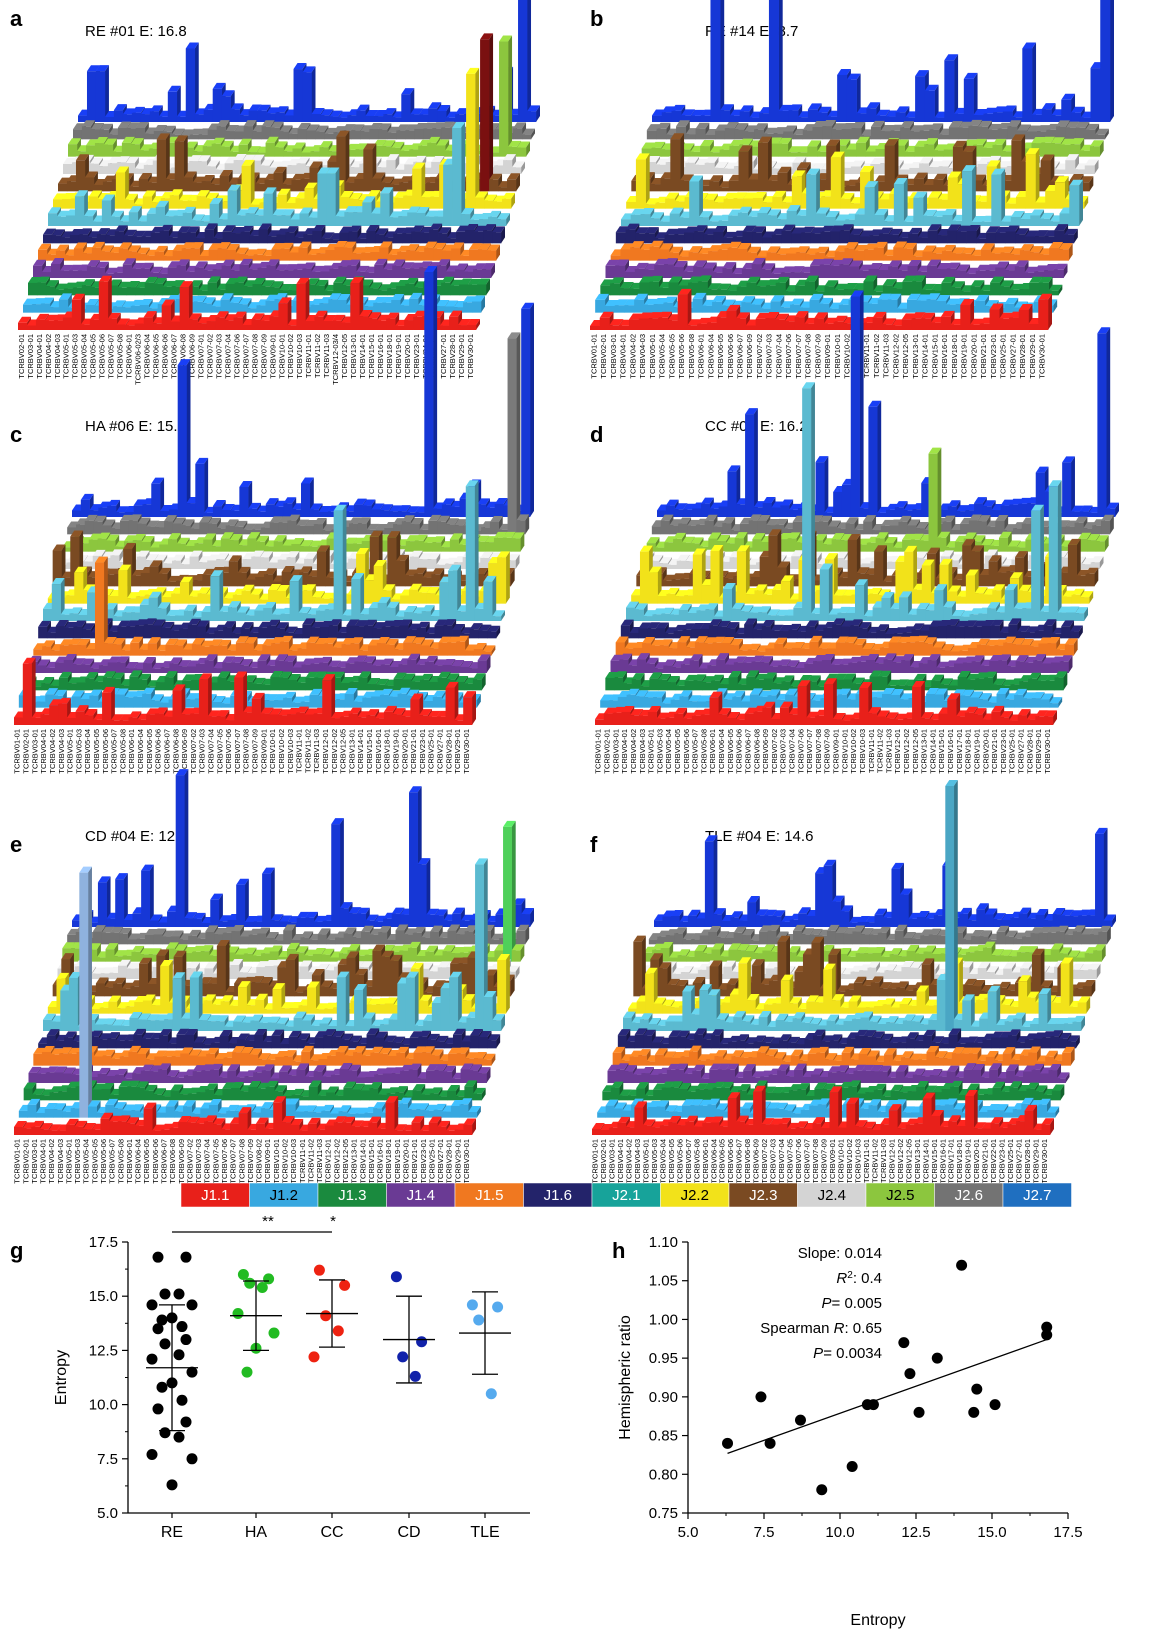 The width and height of the screenshot is (1167, 1631). I want to click on tick-label: TCRBV05-06, so click(102, 356).